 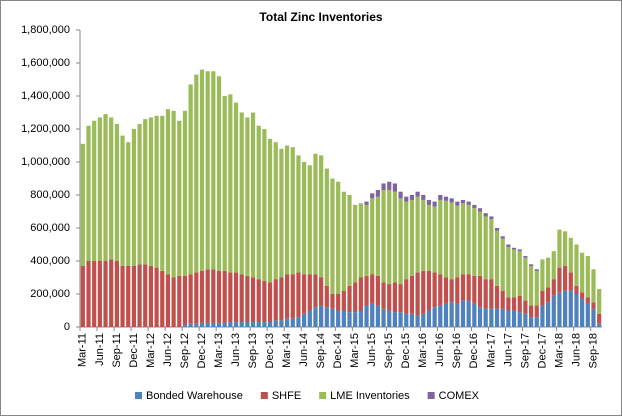 What do you see at coordinates (542, 350) in the screenshot?
I see `x-tick-label: Dec-17` at bounding box center [542, 350].